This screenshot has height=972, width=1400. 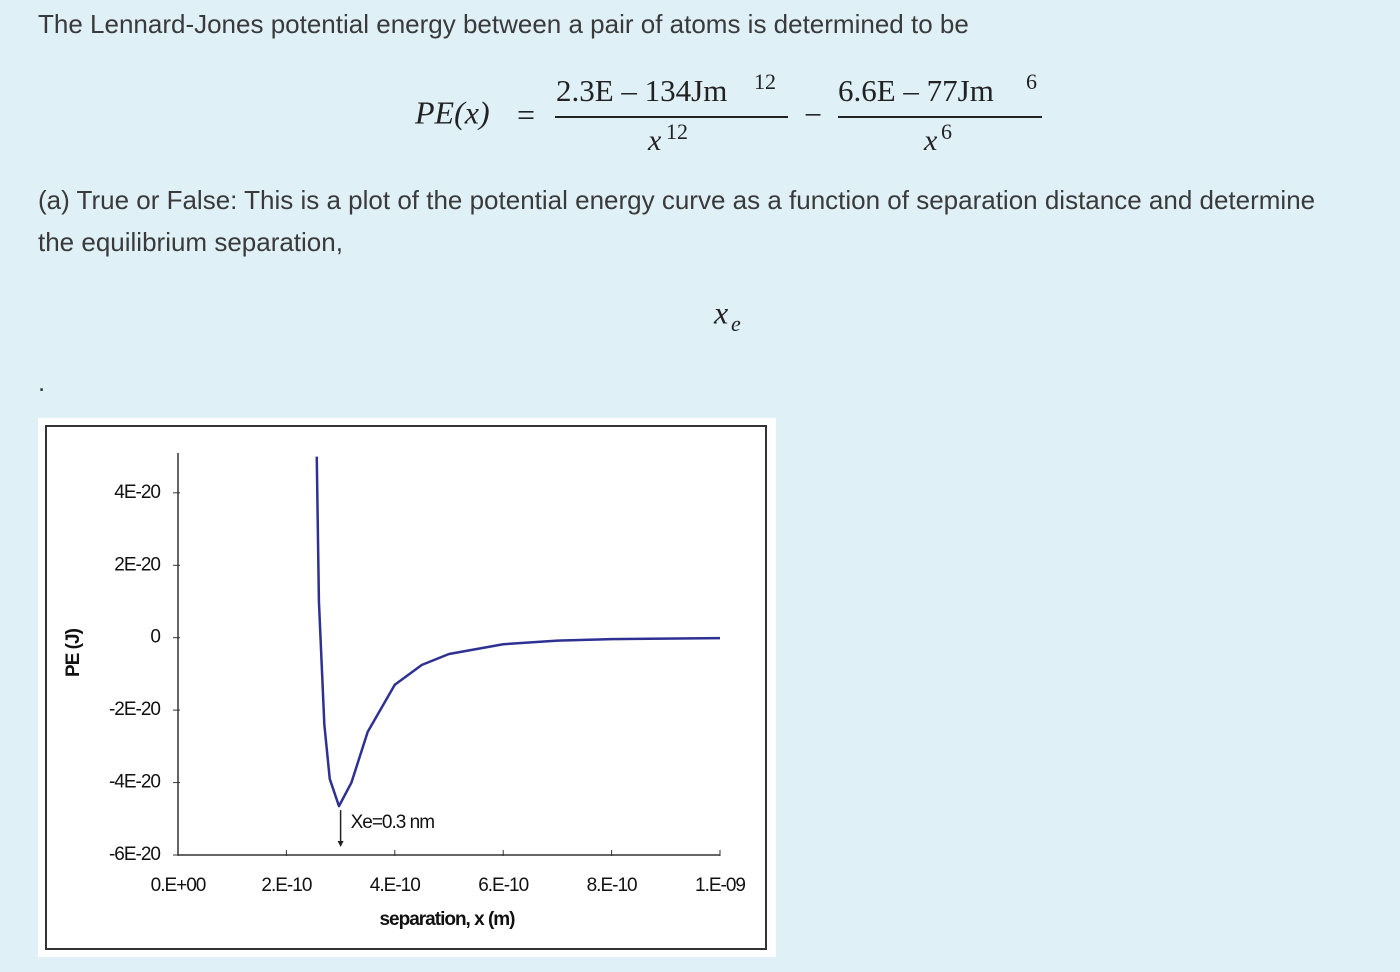 What do you see at coordinates (946, 131) in the screenshot?
I see `formula-den2-exp: 6` at bounding box center [946, 131].